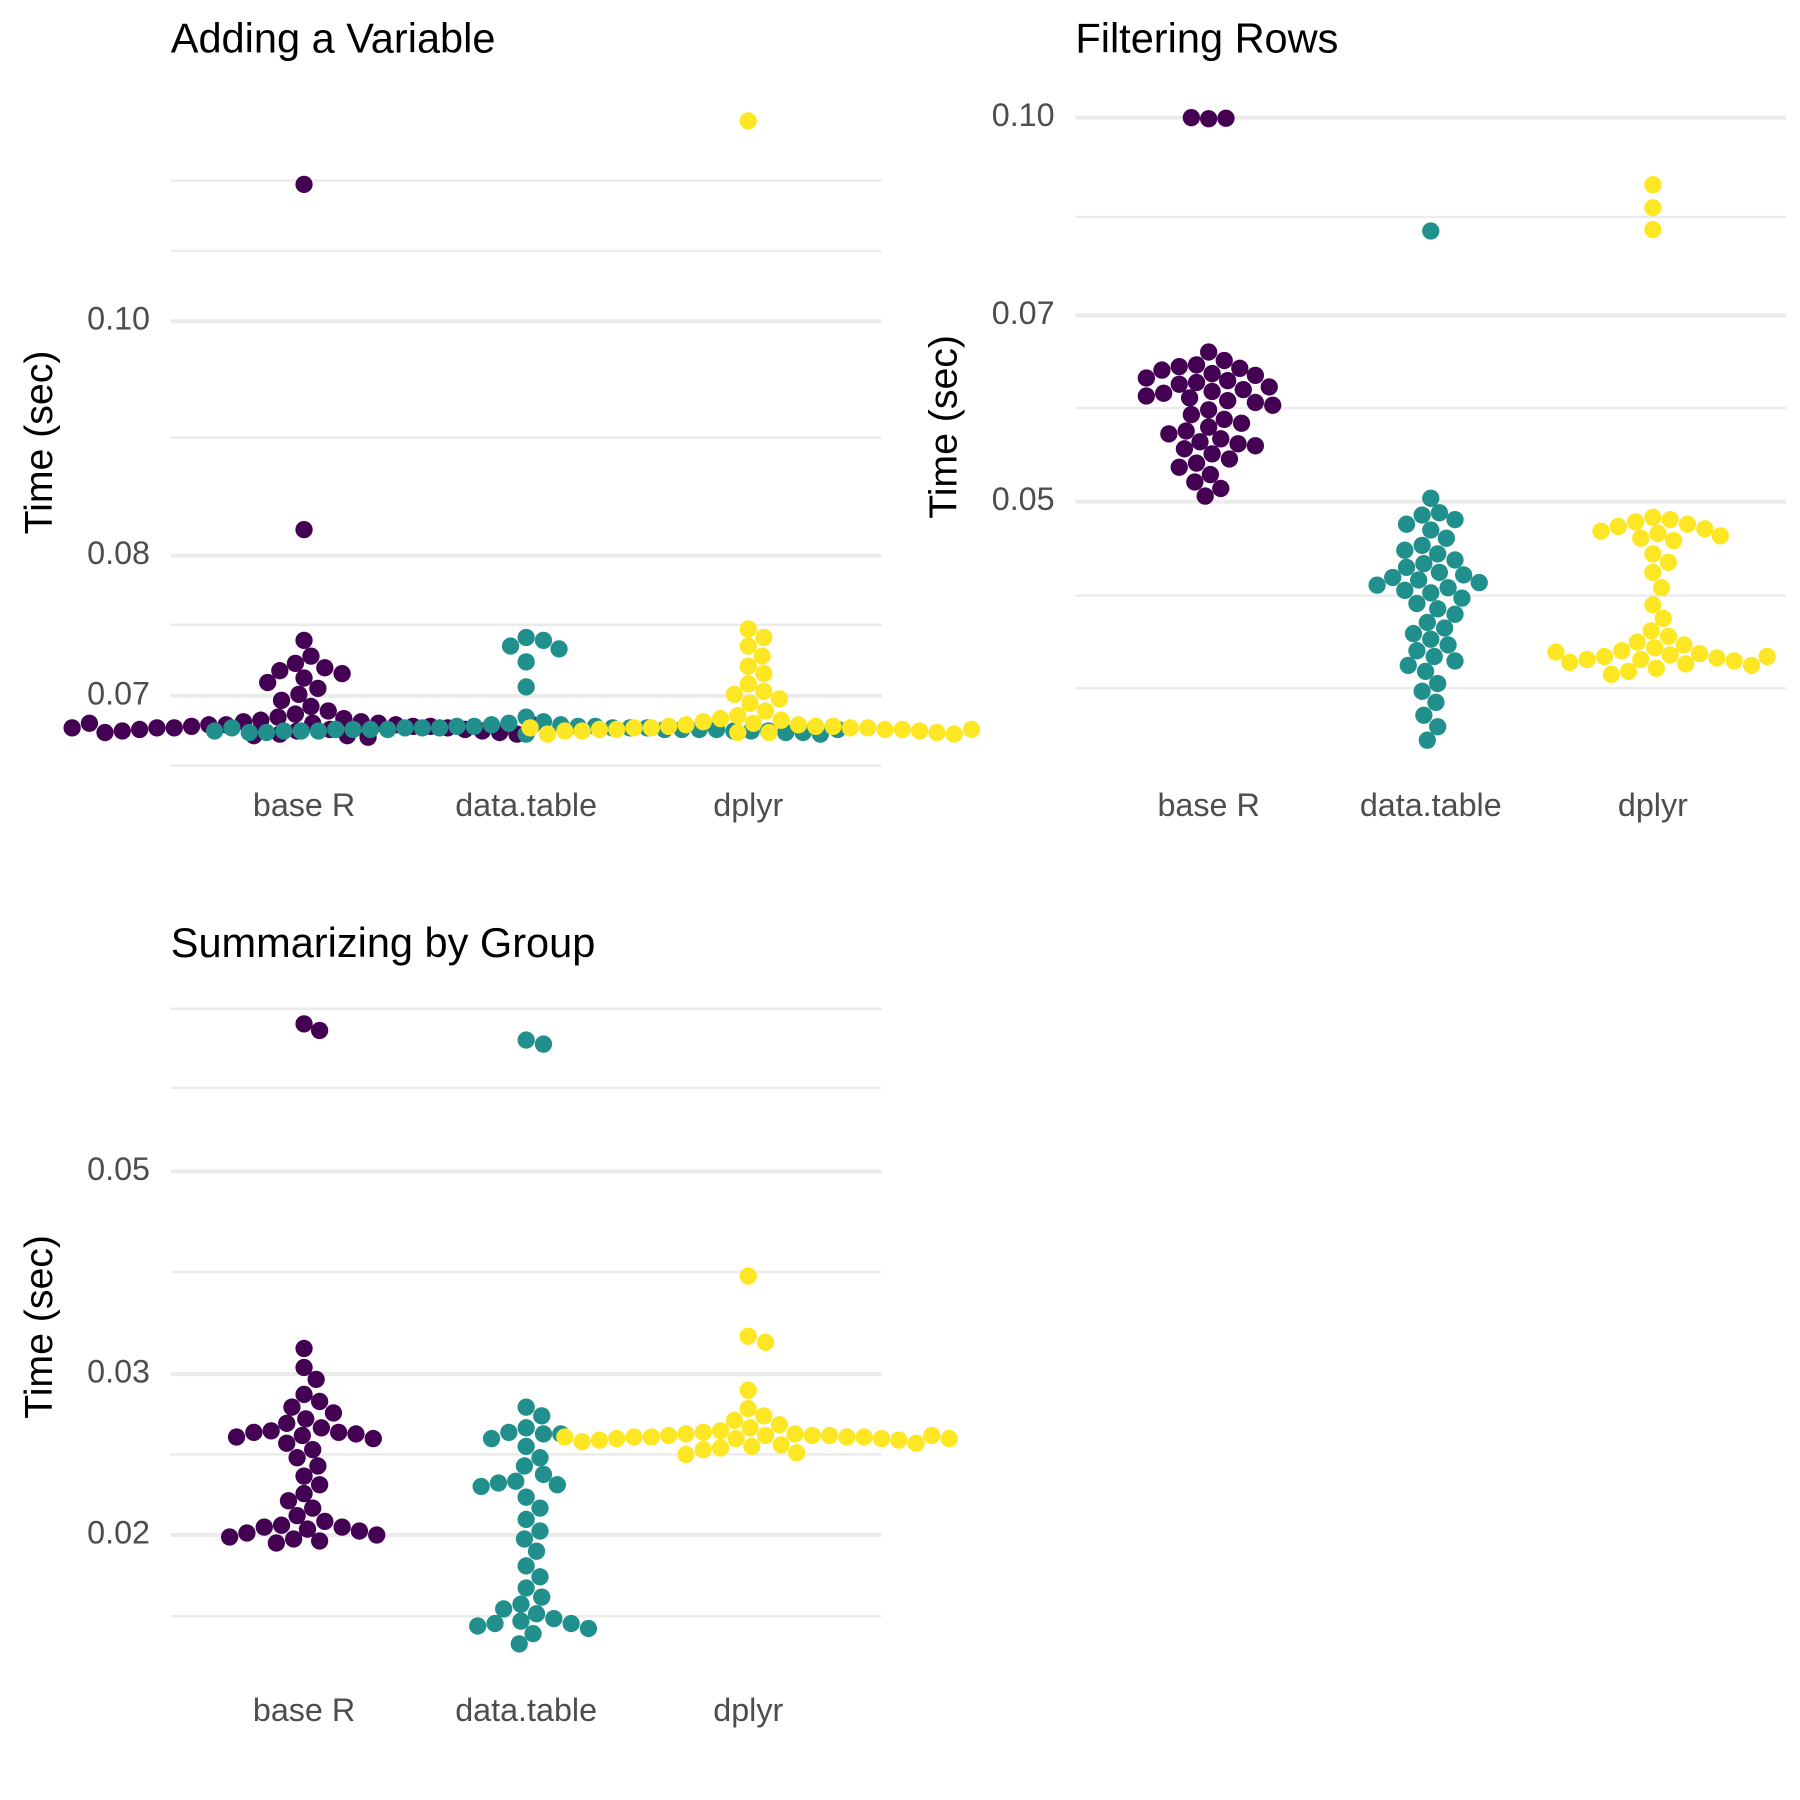  What do you see at coordinates (526, 805) in the screenshot?
I see `x-tick-label: data.table` at bounding box center [526, 805].